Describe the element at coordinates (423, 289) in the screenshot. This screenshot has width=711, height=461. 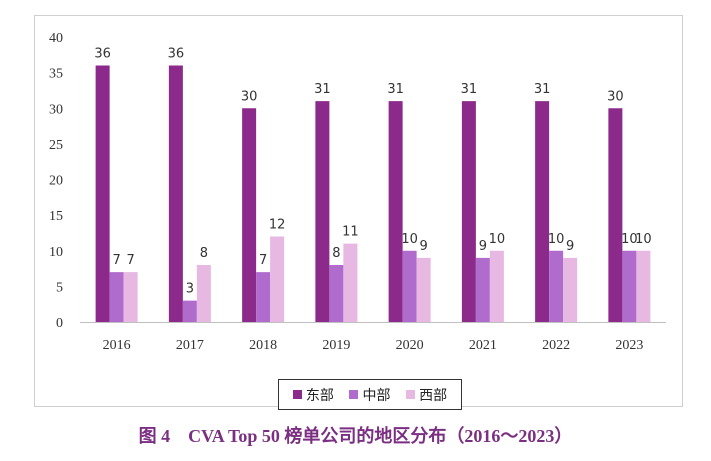
I see `bar-2020-西部` at that location.